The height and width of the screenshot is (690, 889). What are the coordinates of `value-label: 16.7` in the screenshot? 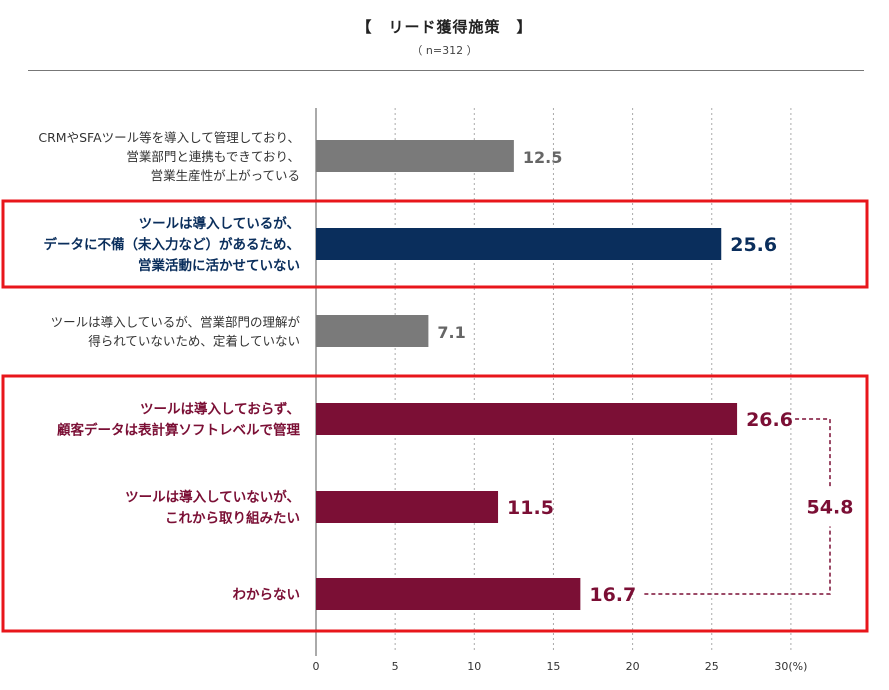 It's located at (612, 595).